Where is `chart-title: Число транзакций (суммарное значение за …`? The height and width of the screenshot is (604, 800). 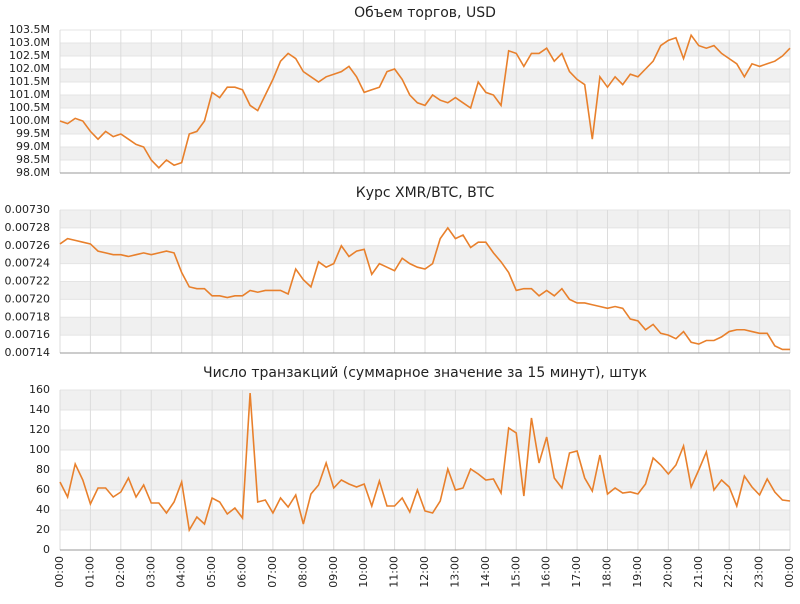
chart-title: Число транзакций (суммарное значение за … is located at coordinates (425, 373).